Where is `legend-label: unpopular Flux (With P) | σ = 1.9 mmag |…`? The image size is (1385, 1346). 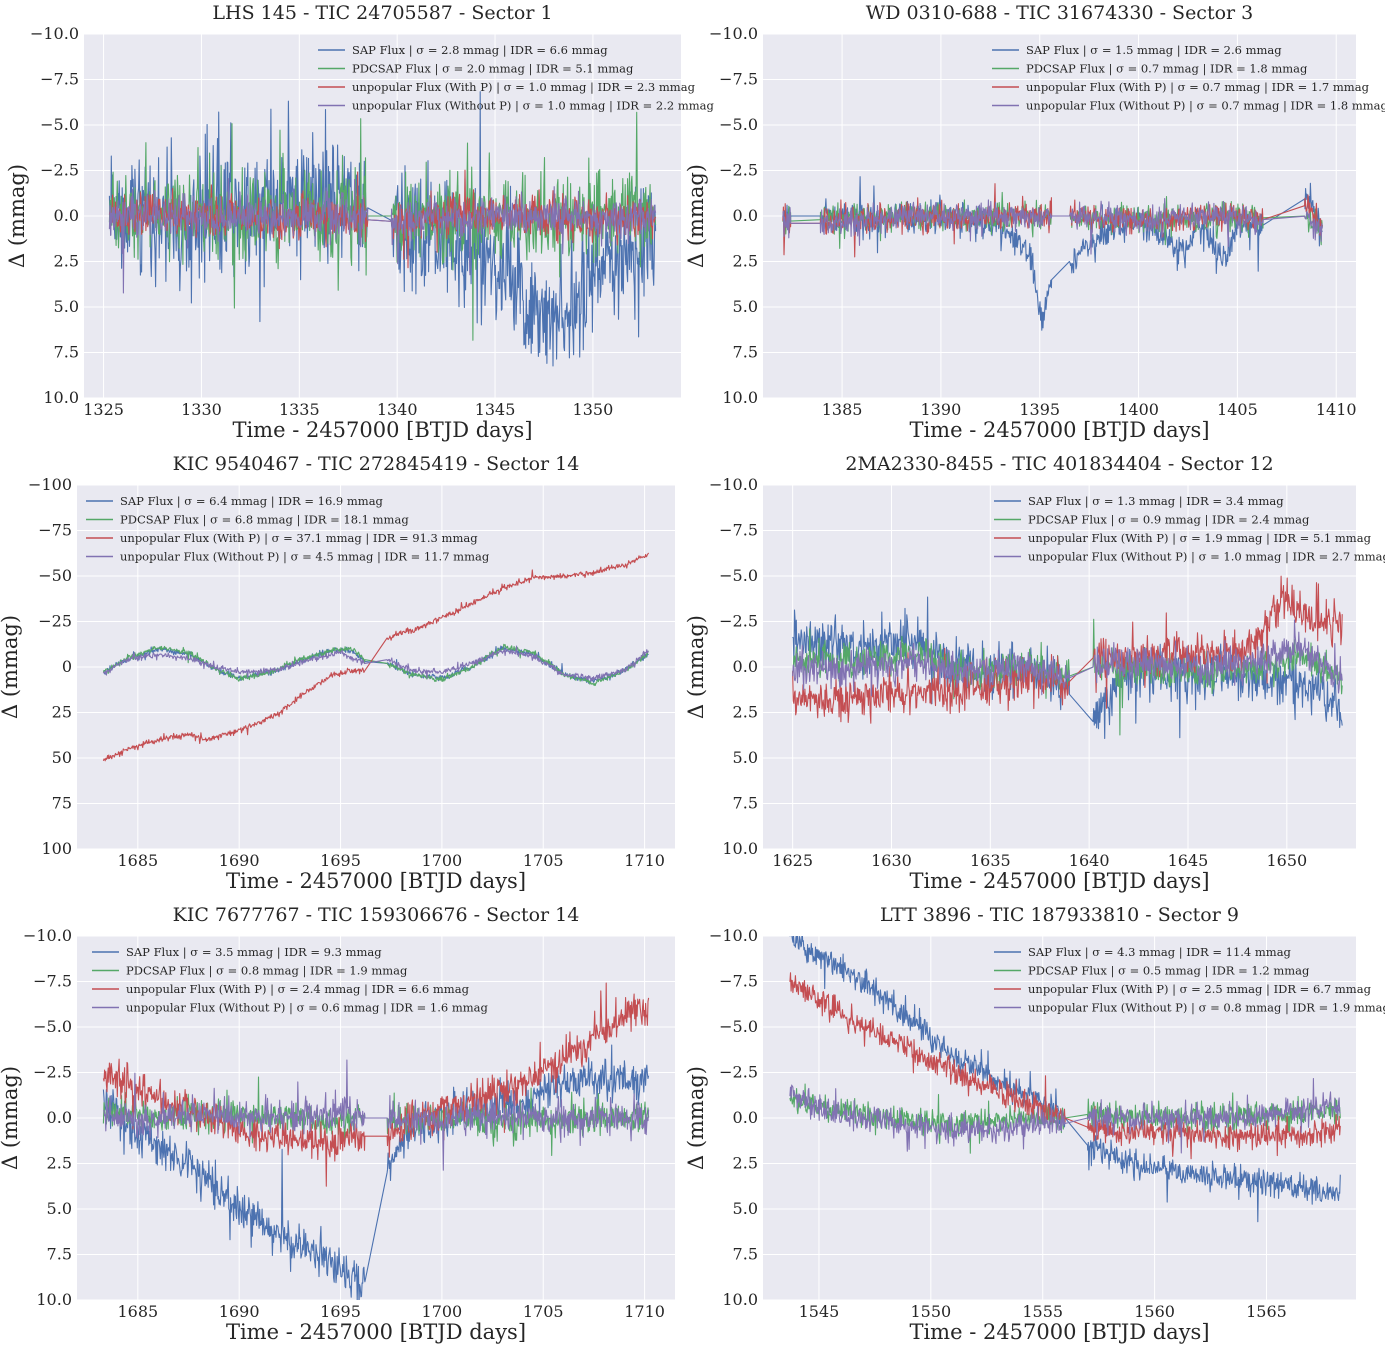
legend-label: unpopular Flux (With P) | σ = 1.9 mmag |… is located at coordinates (1200, 538).